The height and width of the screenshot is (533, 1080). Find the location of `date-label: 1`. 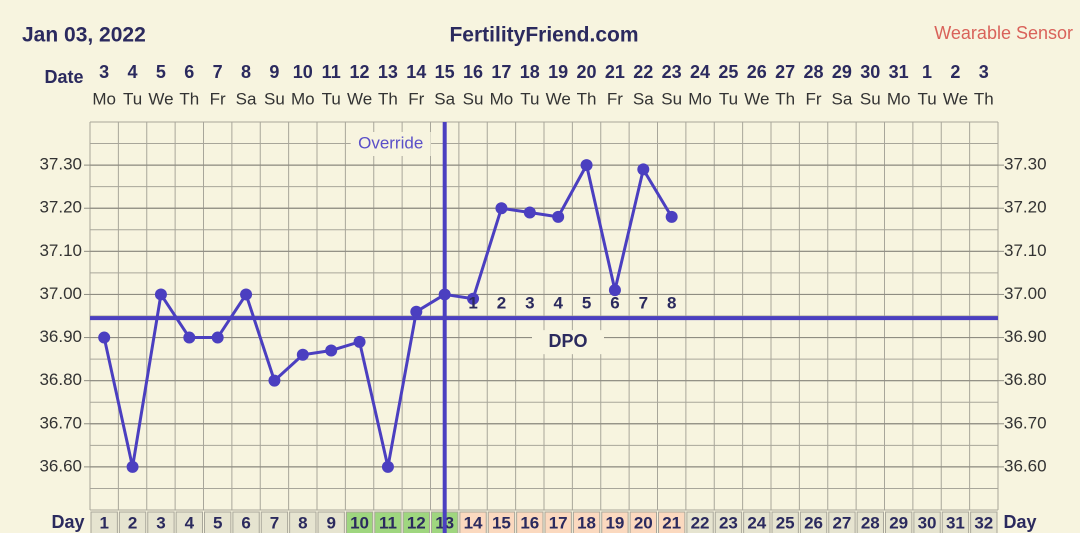

date-label: 1 is located at coordinates (927, 72).